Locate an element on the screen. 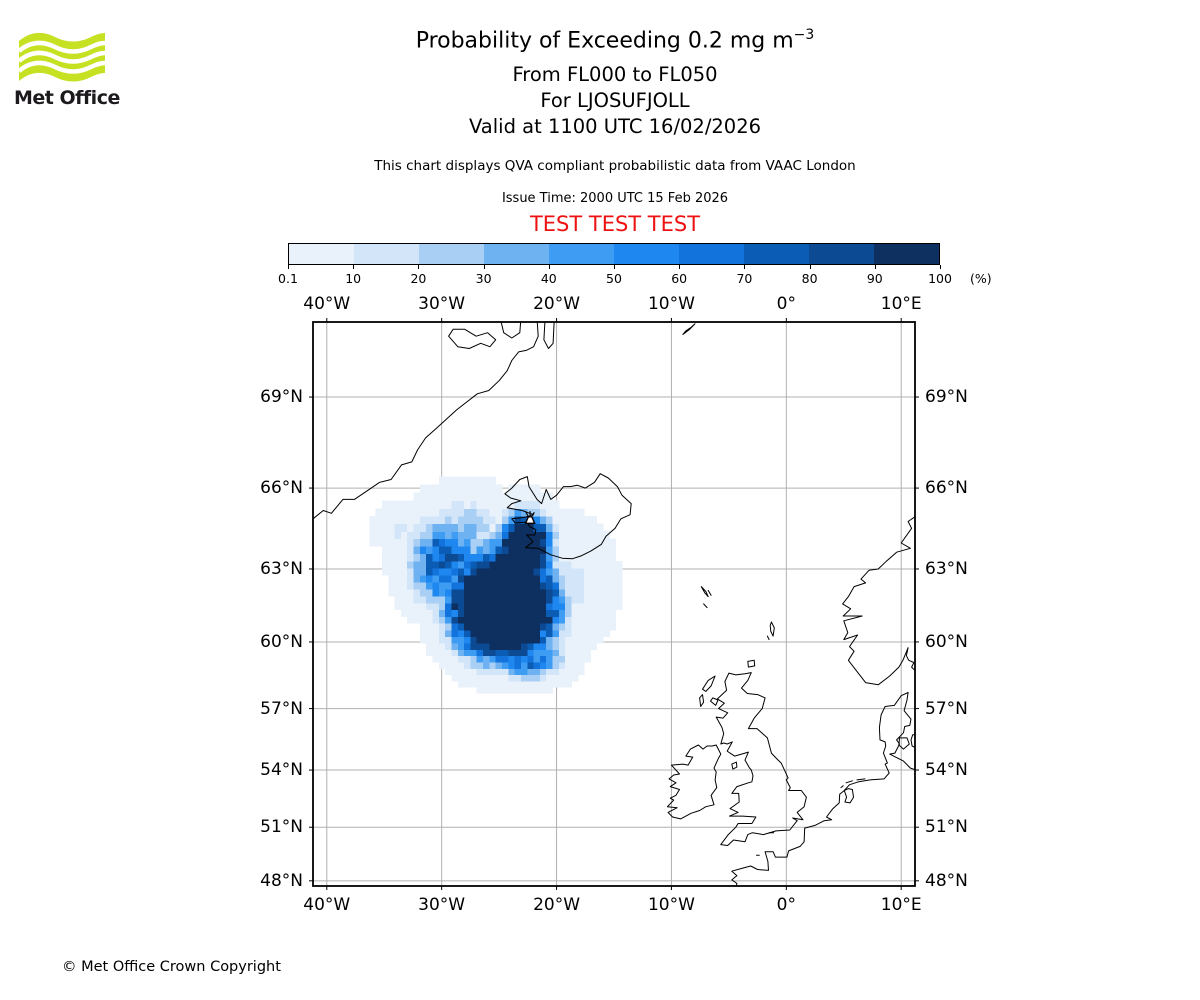 The height and width of the screenshot is (1000, 1200). issue-time: Issue Time: 2000 UTC 15 Feb 2026 is located at coordinates (615, 198).